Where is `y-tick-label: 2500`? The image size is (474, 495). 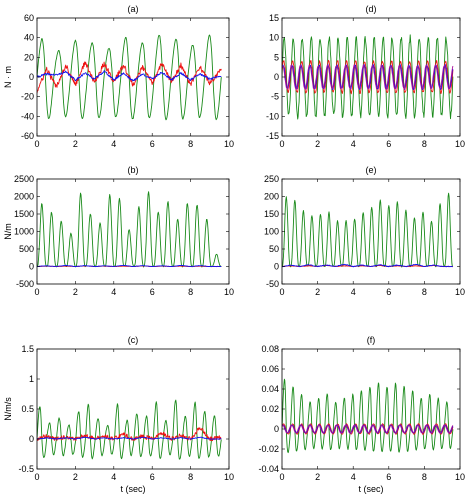 y-tick-label: 2500 is located at coordinates (24, 179).